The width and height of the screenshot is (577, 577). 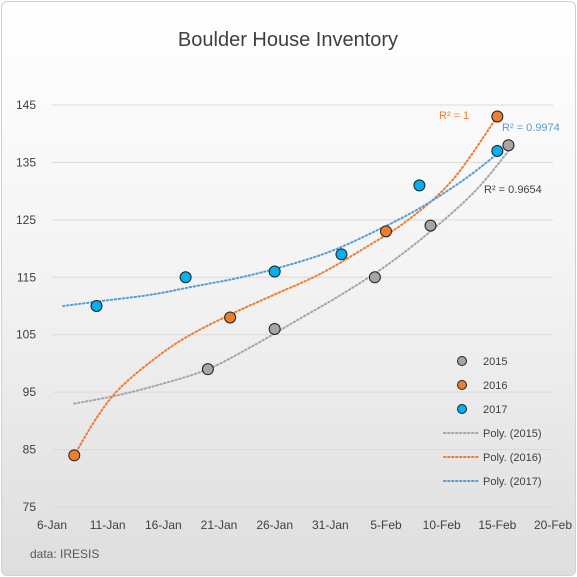 I want to click on legend-label: 2017, so click(x=495, y=410).